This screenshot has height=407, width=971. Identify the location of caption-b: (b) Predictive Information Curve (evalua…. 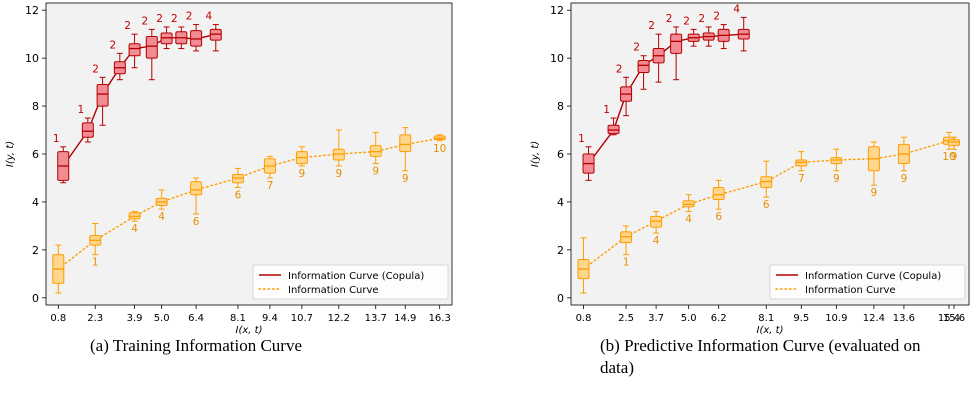
(760, 345).